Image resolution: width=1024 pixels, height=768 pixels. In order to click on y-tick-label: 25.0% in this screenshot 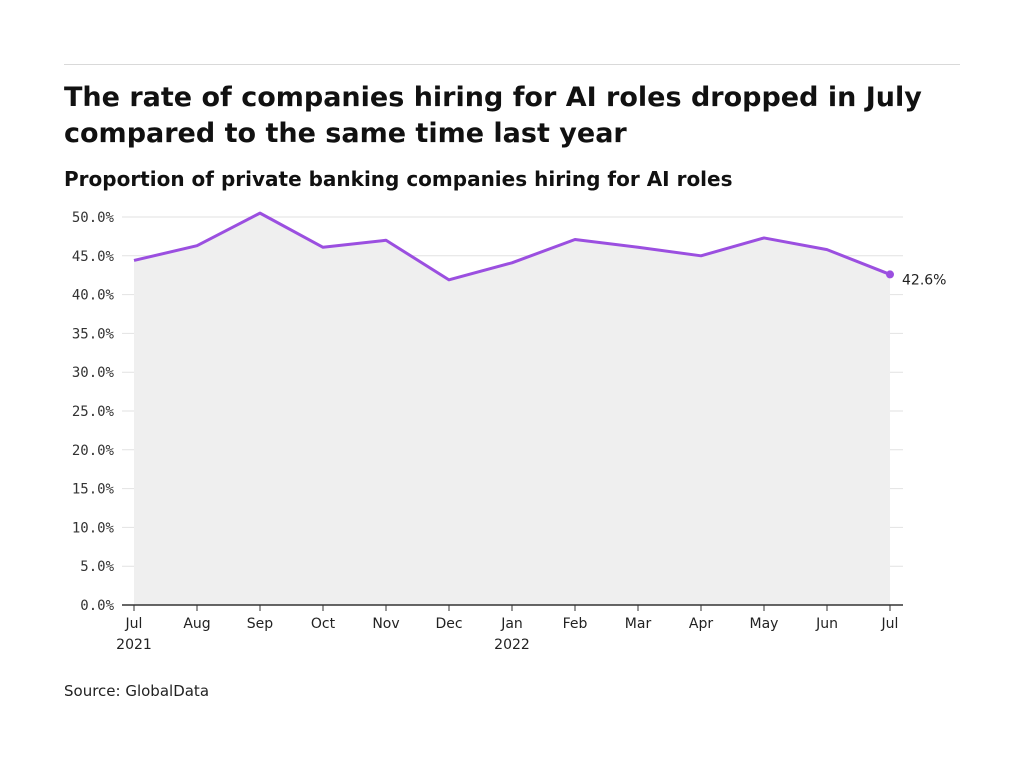, I will do `click(93, 412)`.